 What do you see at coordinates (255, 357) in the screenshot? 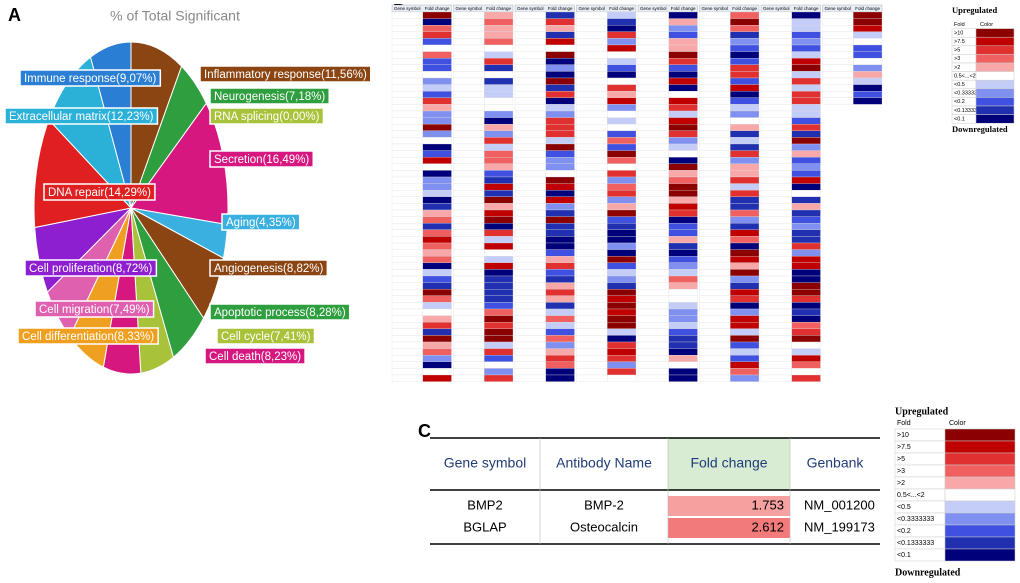
I see `slice-label: Cell death(8,23%)` at bounding box center [255, 357].